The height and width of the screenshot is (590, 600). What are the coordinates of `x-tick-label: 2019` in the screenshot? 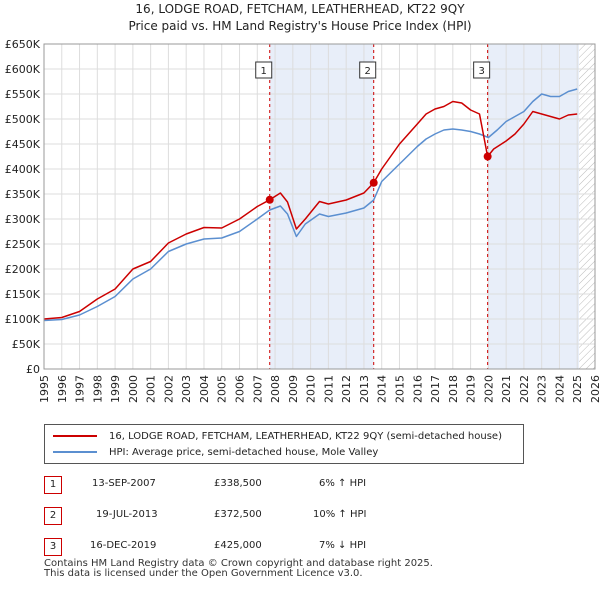 It's located at (471, 389).